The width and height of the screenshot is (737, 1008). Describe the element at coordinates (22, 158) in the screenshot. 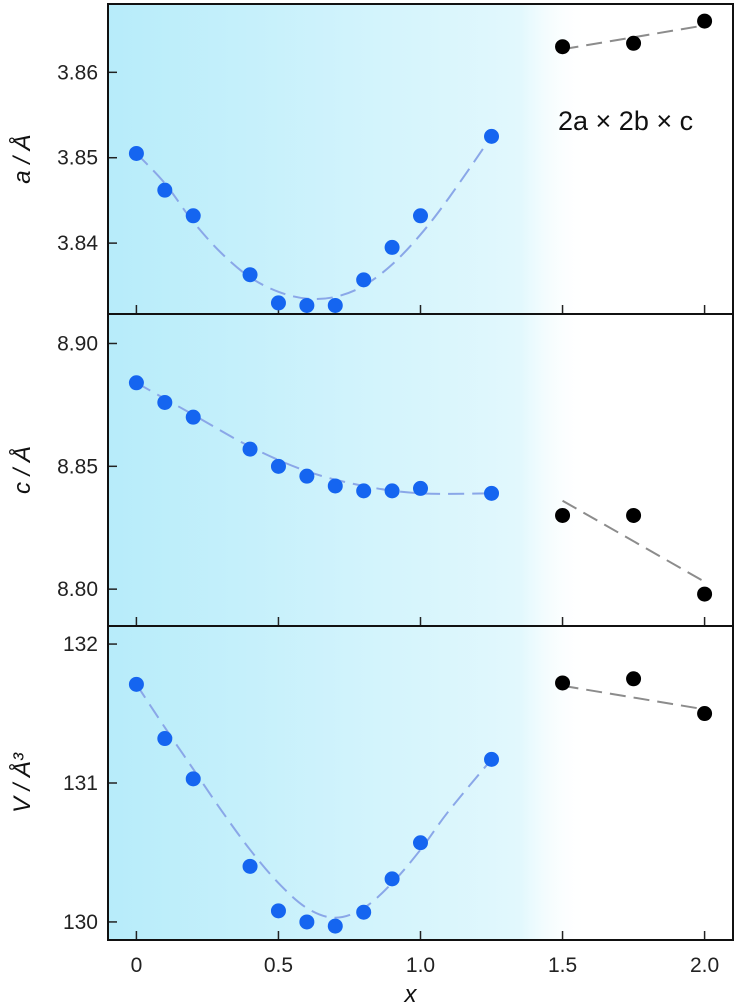

I see `y-axis-label: a / Å` at that location.